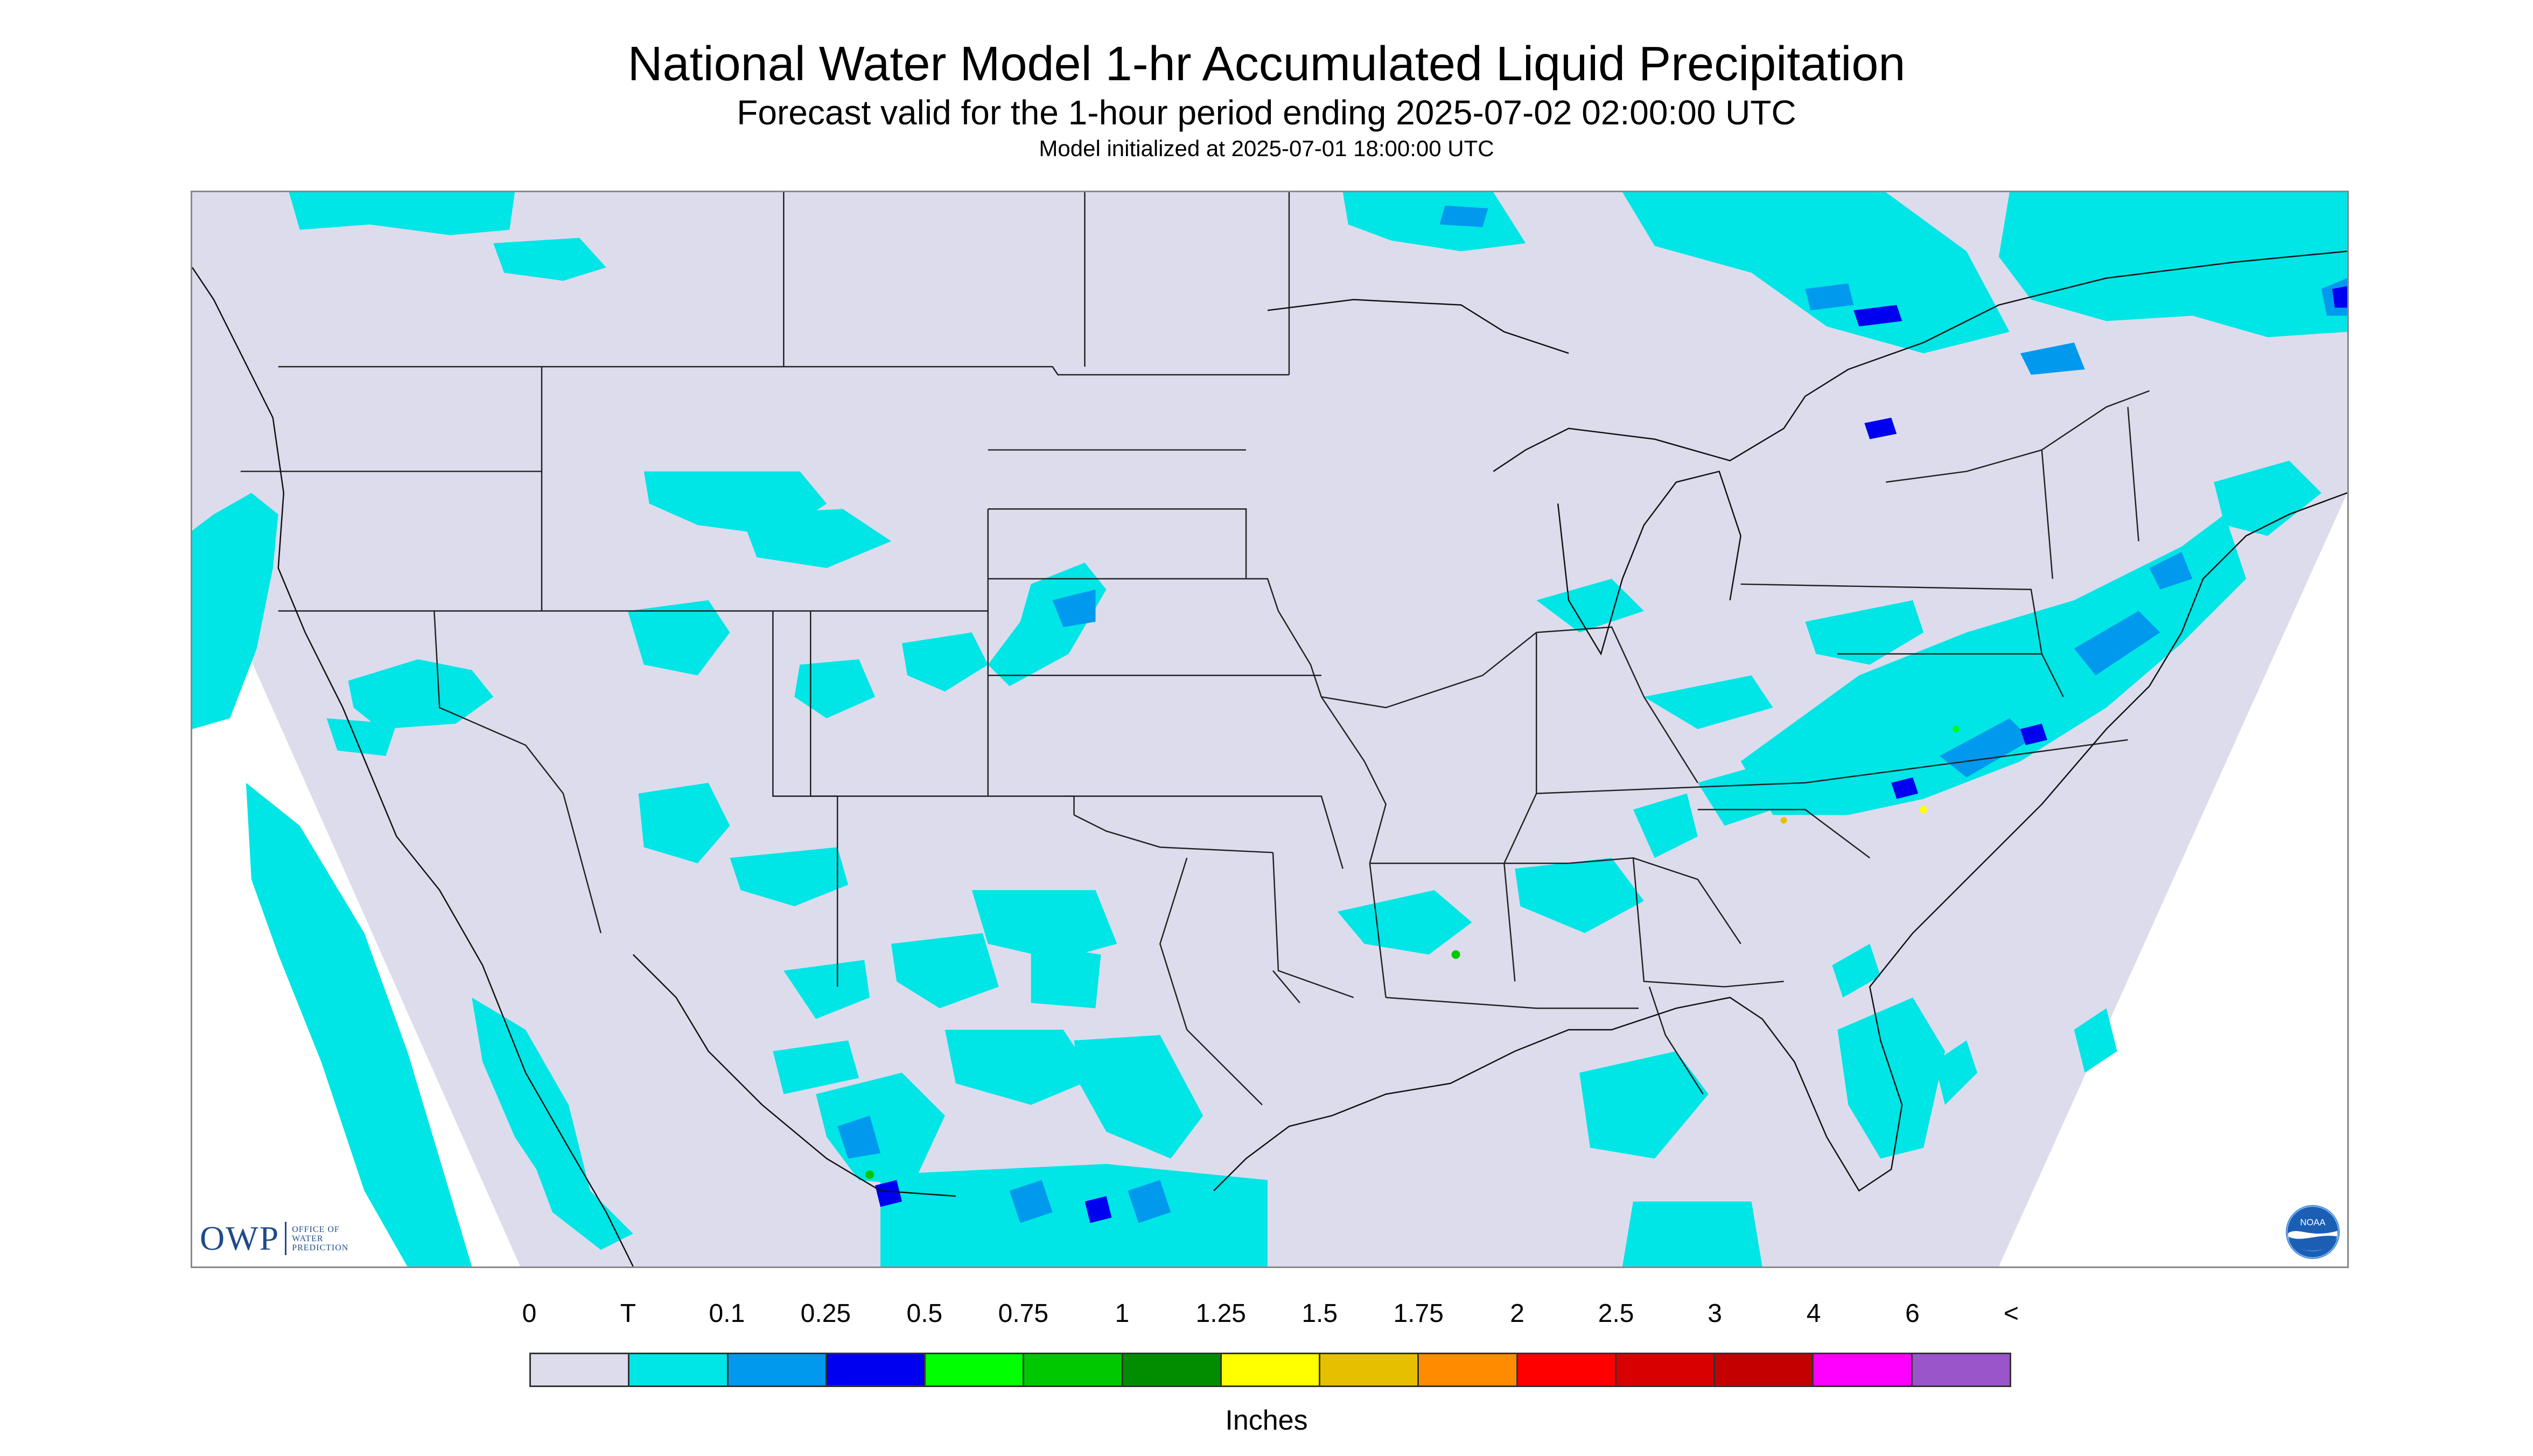  I want to click on precip-green-yellow-spots, so click(1412, 952).